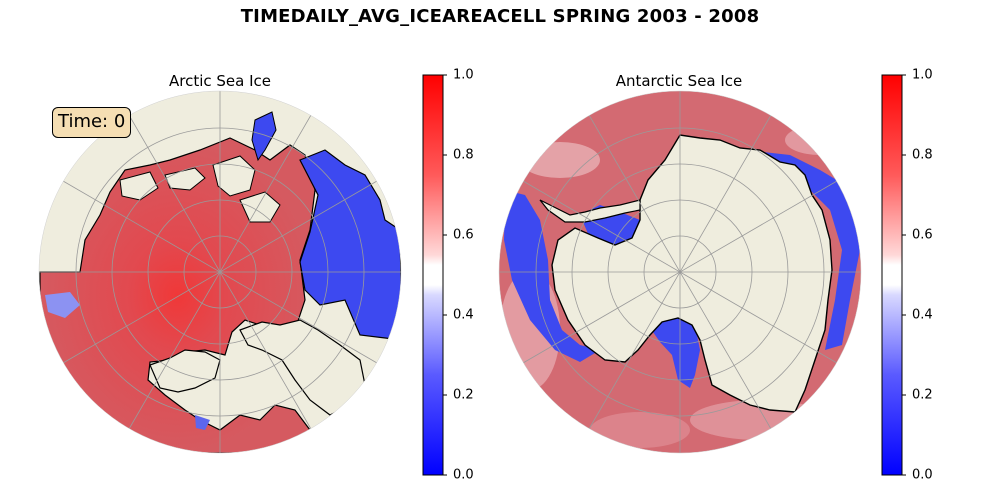 The image size is (1000, 500). I want to click on antarctic-panel-title: Antarctic Sea Ice, so click(679, 81).